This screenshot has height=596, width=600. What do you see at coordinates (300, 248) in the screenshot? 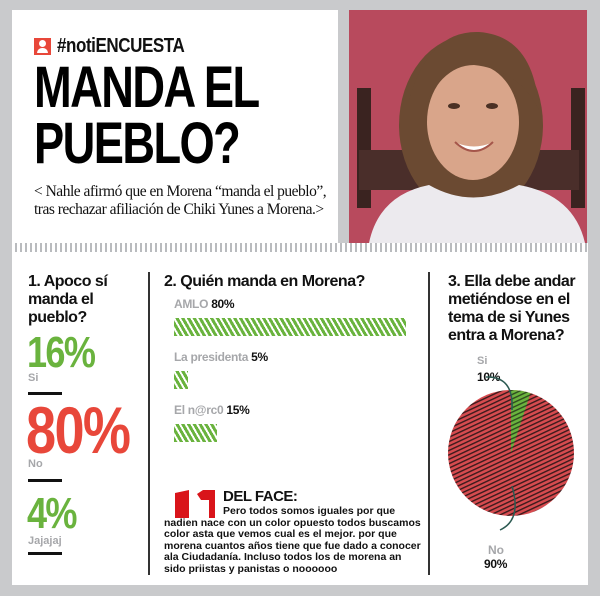
I see `divider-strip` at bounding box center [300, 248].